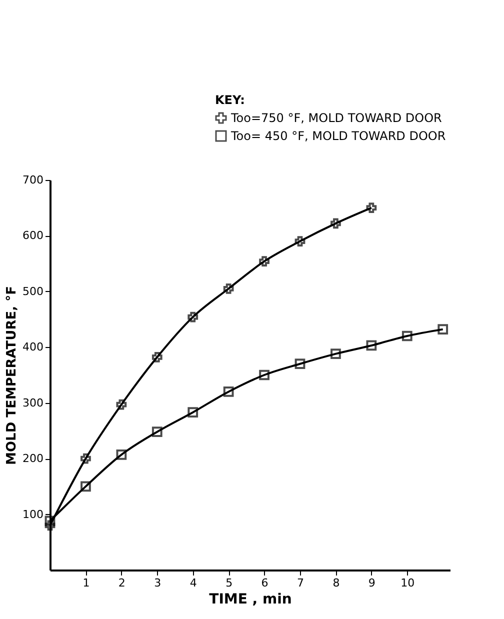 The image size is (504, 619). I want to click on y-tick-label: 200, so click(33, 459).